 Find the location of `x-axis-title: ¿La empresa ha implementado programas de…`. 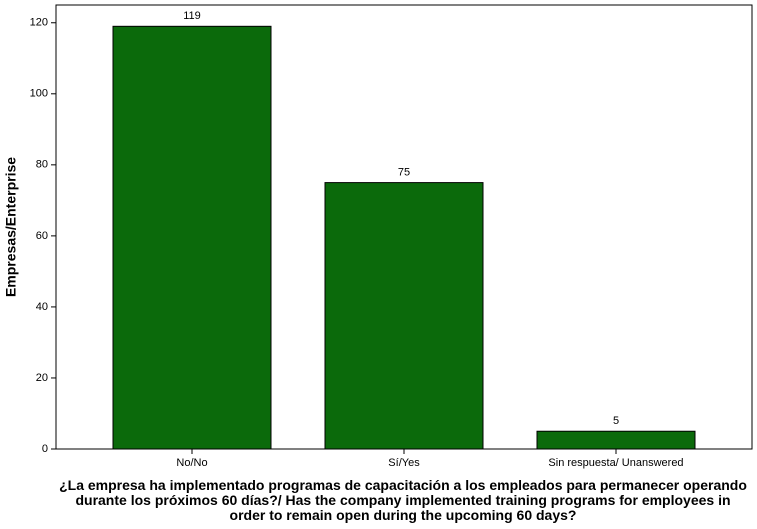

x-axis-title: ¿La empresa ha implementado programas de… is located at coordinates (403, 500).